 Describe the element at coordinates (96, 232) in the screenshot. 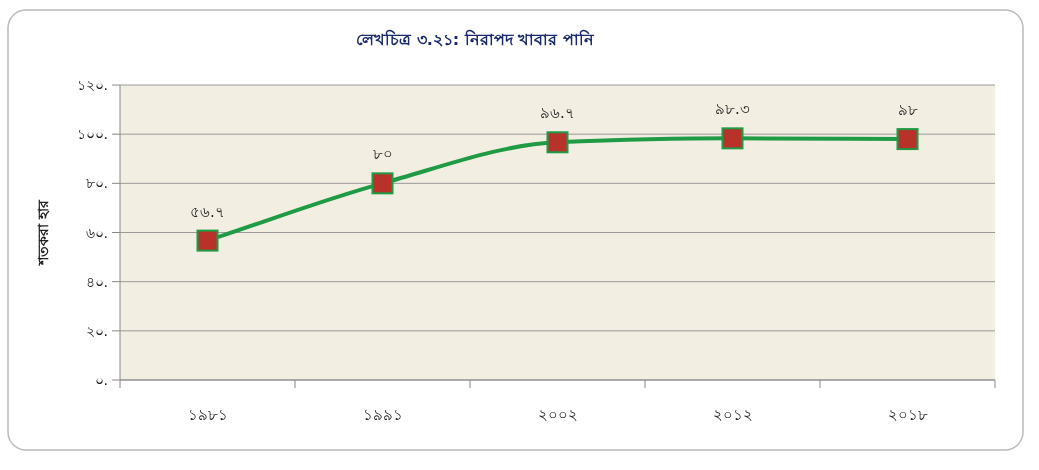

I see `y-tick-label: ৬০.` at that location.